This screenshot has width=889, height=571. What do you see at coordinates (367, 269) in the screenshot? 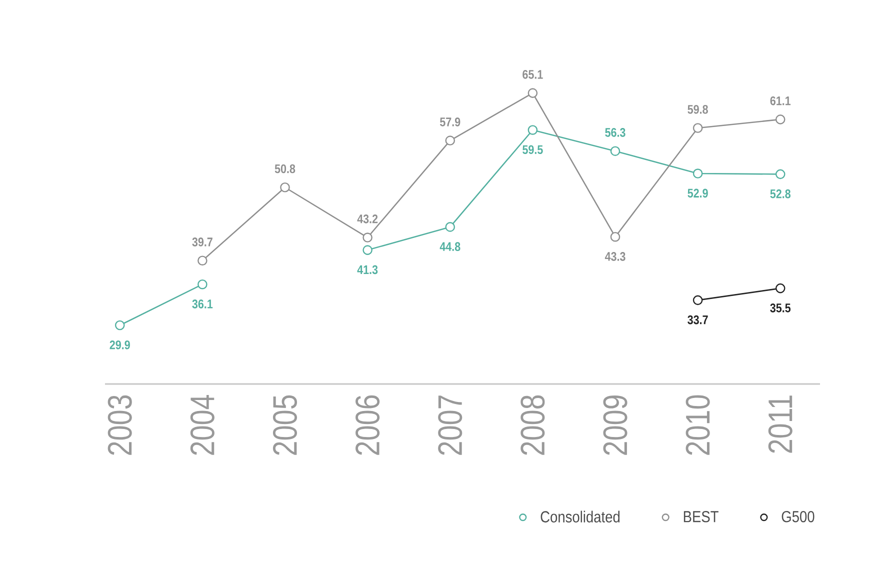
I see `data-label: 41.3` at bounding box center [367, 269].